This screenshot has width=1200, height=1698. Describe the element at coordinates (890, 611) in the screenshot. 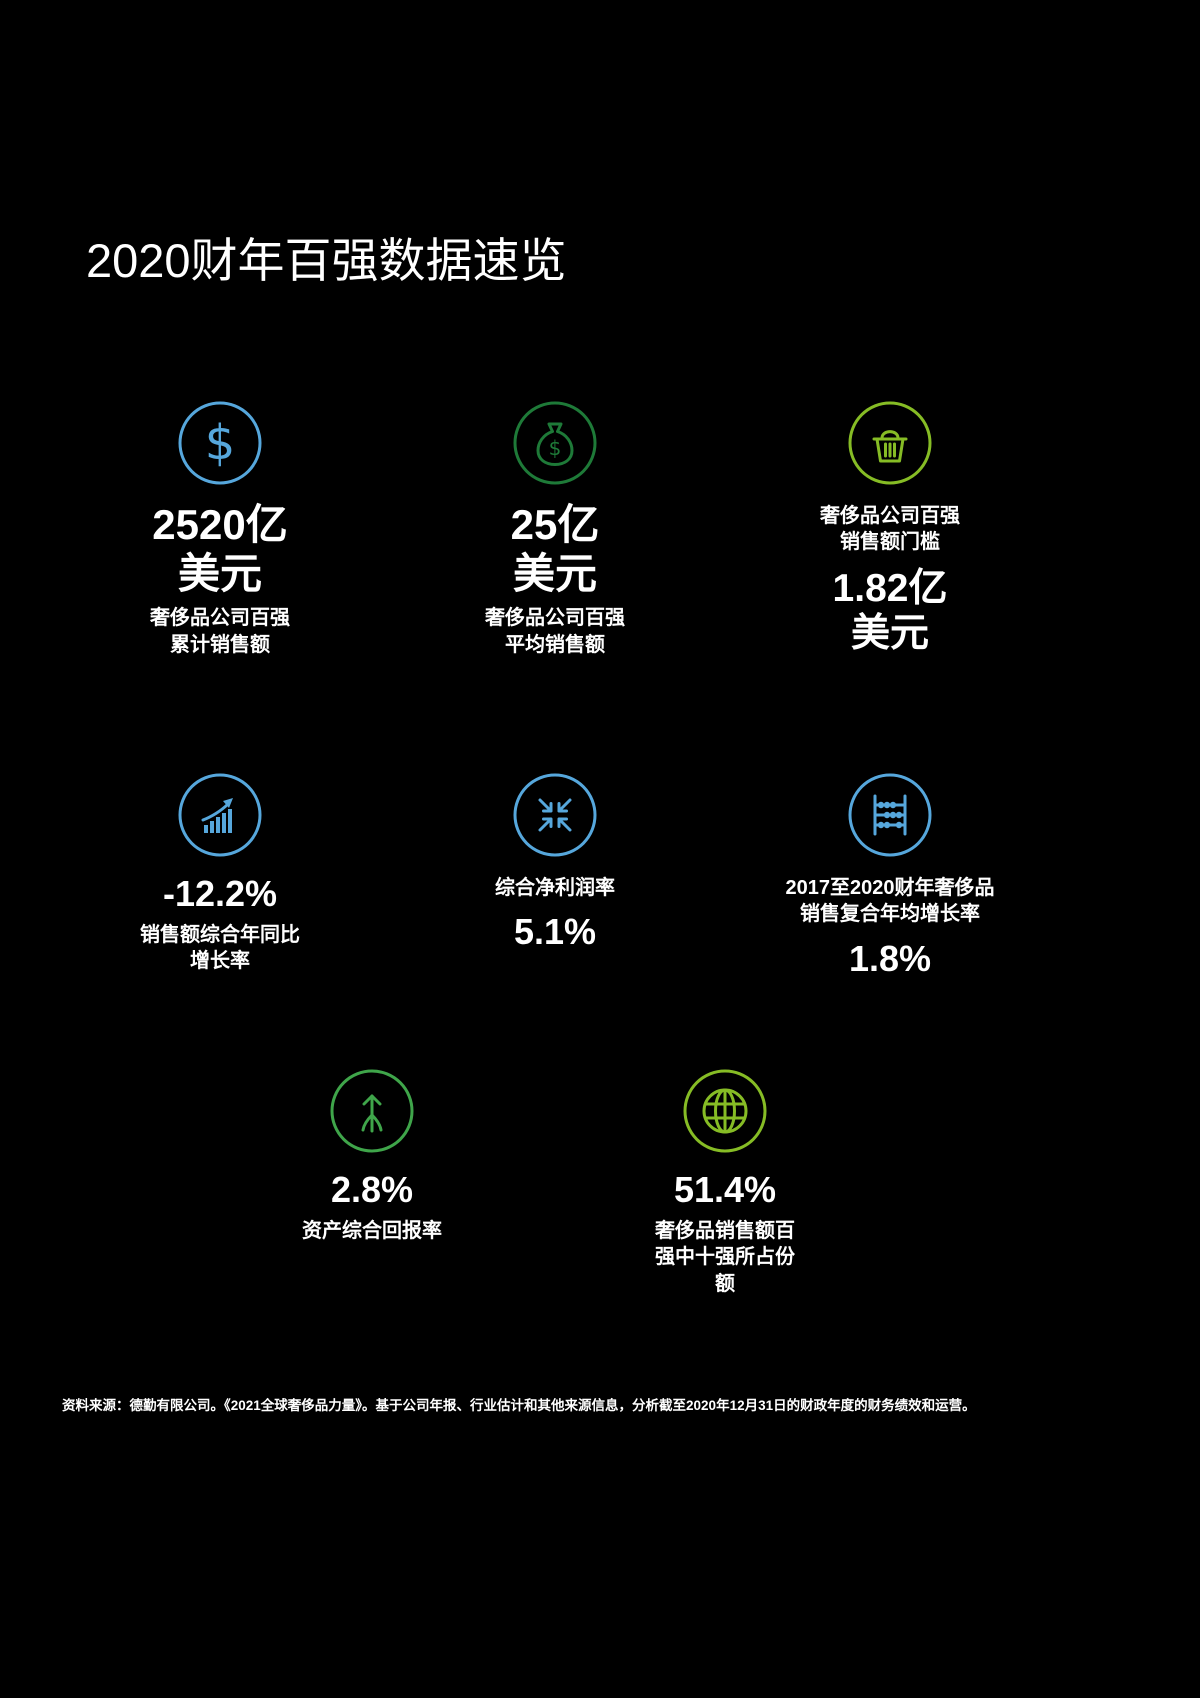

I see `stat-value: 1.82亿 美元` at that location.